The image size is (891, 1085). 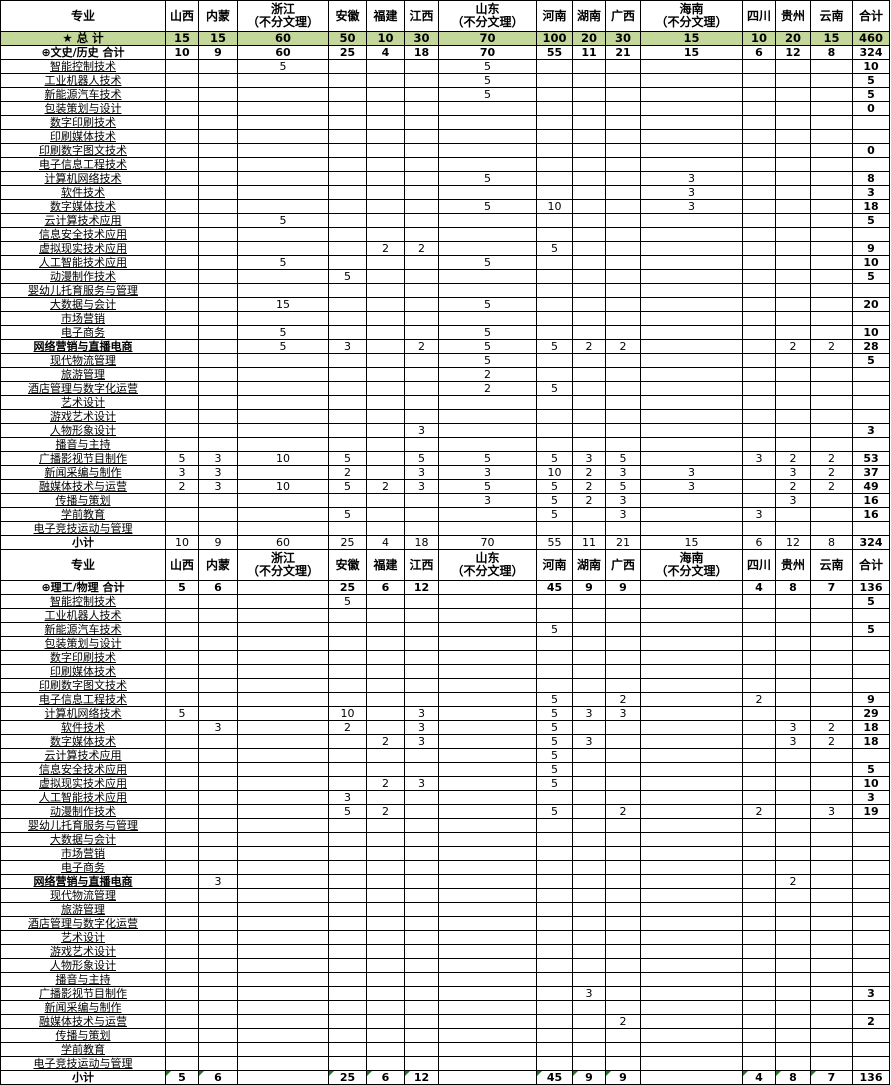 What do you see at coordinates (385, 565) in the screenshot?
I see `column-header-province: 福建` at bounding box center [385, 565].